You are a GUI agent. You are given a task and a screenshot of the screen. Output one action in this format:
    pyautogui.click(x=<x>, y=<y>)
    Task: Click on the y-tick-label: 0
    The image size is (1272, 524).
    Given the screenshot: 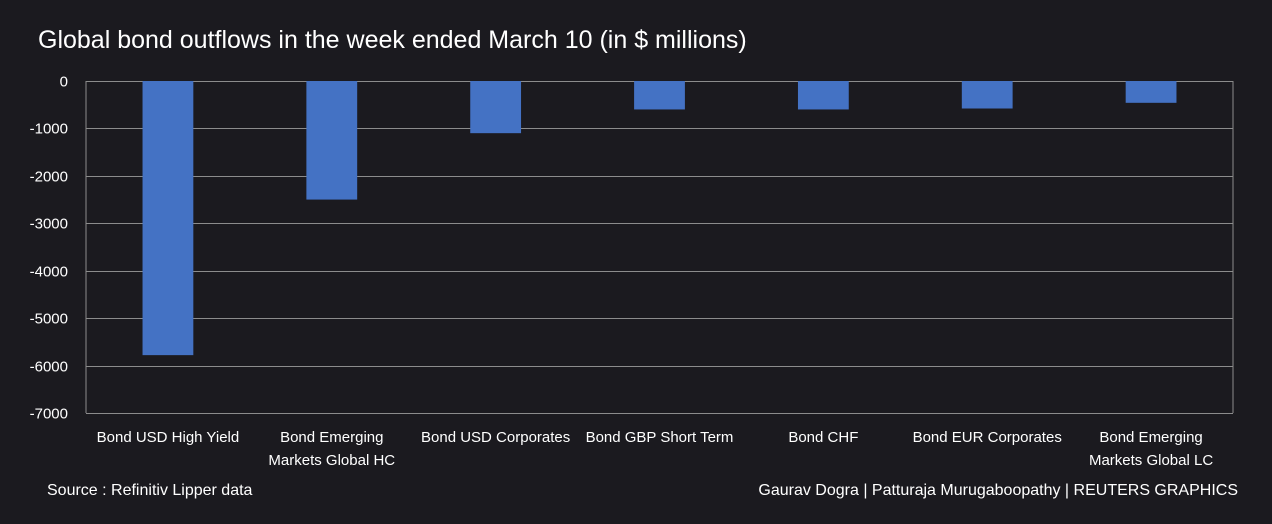 What is the action you would take?
    pyautogui.click(x=64, y=82)
    